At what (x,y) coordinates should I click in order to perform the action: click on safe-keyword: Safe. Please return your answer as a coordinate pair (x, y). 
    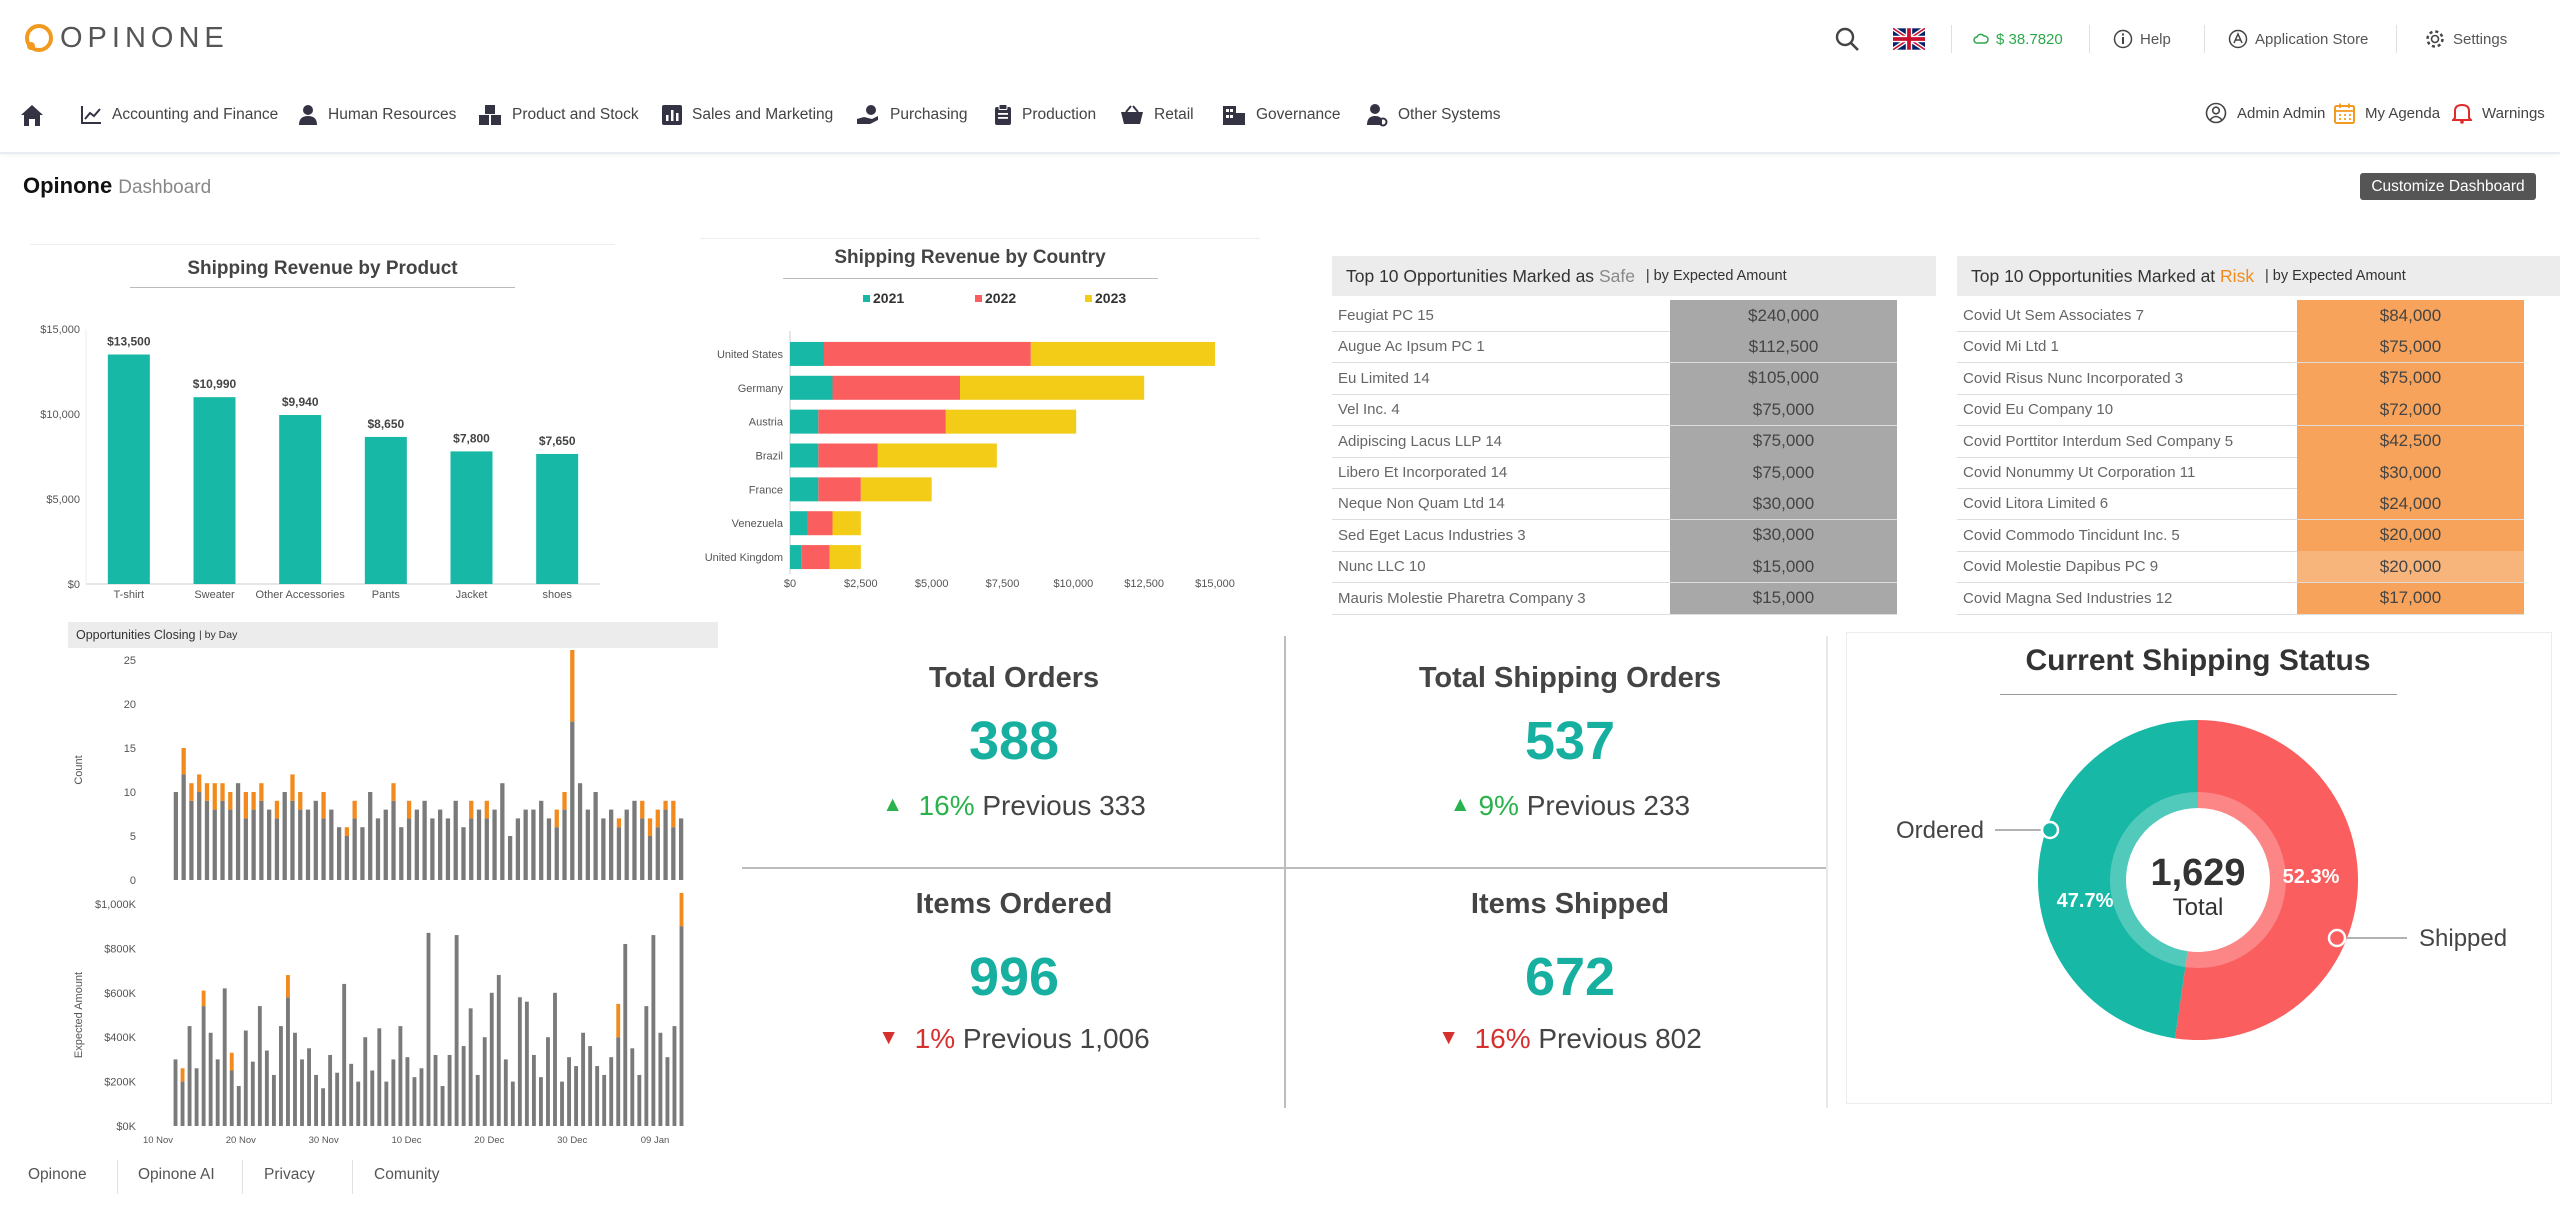
    Looking at the image, I should click on (1616, 275).